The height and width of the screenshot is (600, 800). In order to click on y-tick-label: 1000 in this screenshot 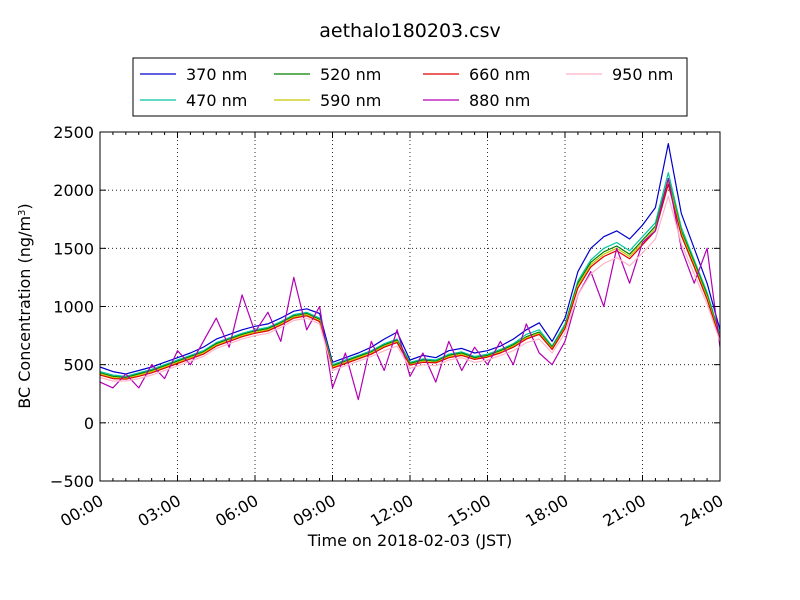, I will do `click(73, 307)`.